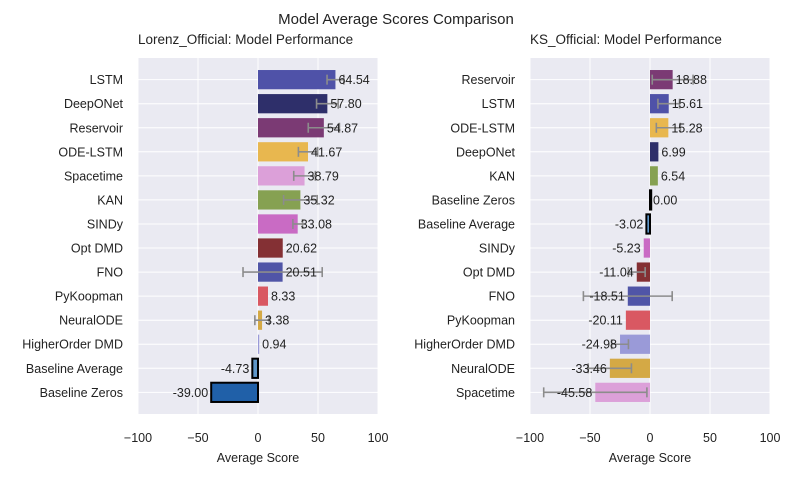 The width and height of the screenshot is (793, 477). What do you see at coordinates (291, 128) in the screenshot?
I see `bar-reservoir` at bounding box center [291, 128].